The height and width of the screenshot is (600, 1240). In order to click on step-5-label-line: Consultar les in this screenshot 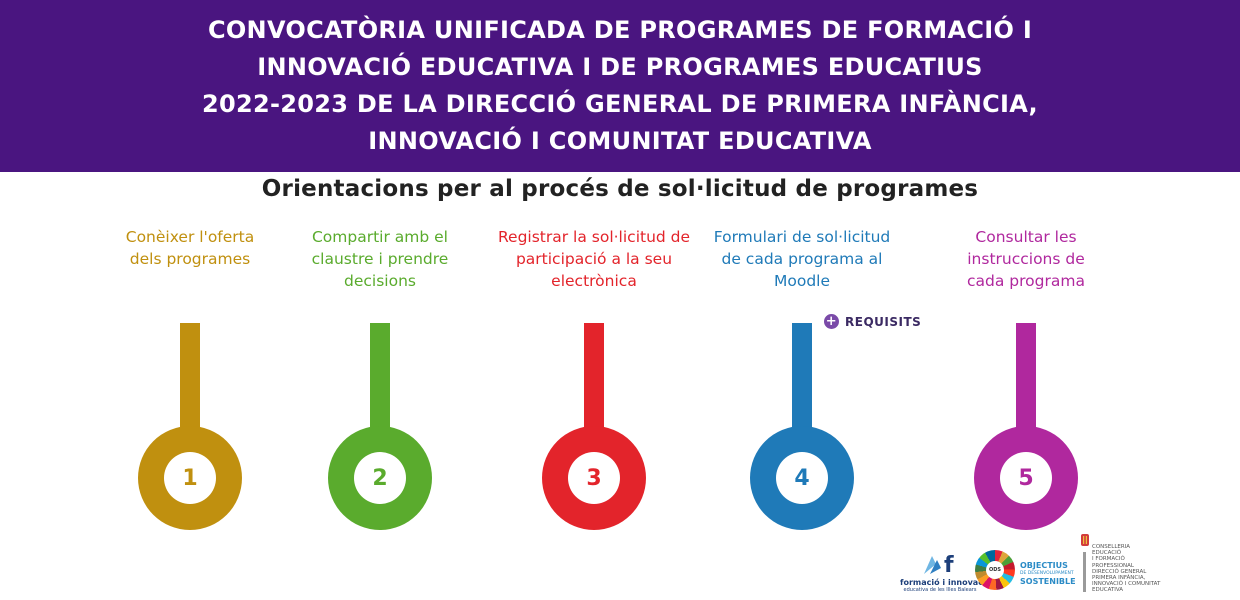, I will do `click(1026, 237)`.